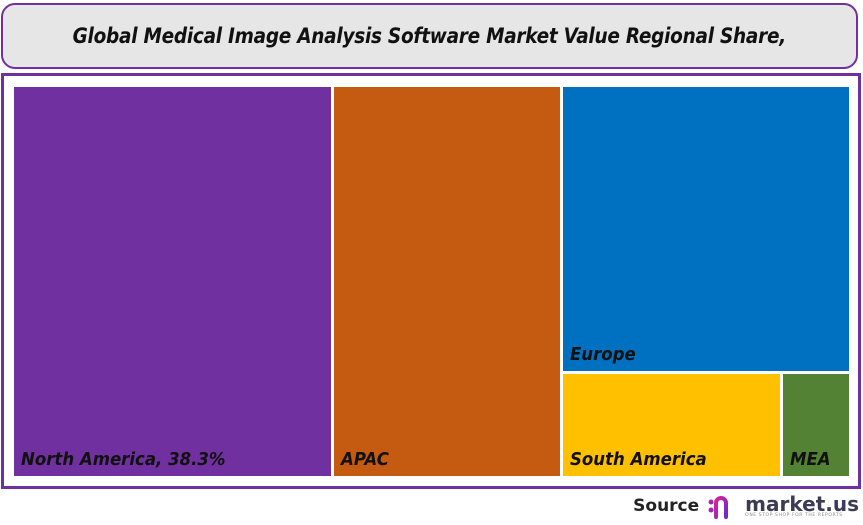  What do you see at coordinates (123, 459) in the screenshot?
I see `tile-label-north-america: North America, 38.3%` at bounding box center [123, 459].